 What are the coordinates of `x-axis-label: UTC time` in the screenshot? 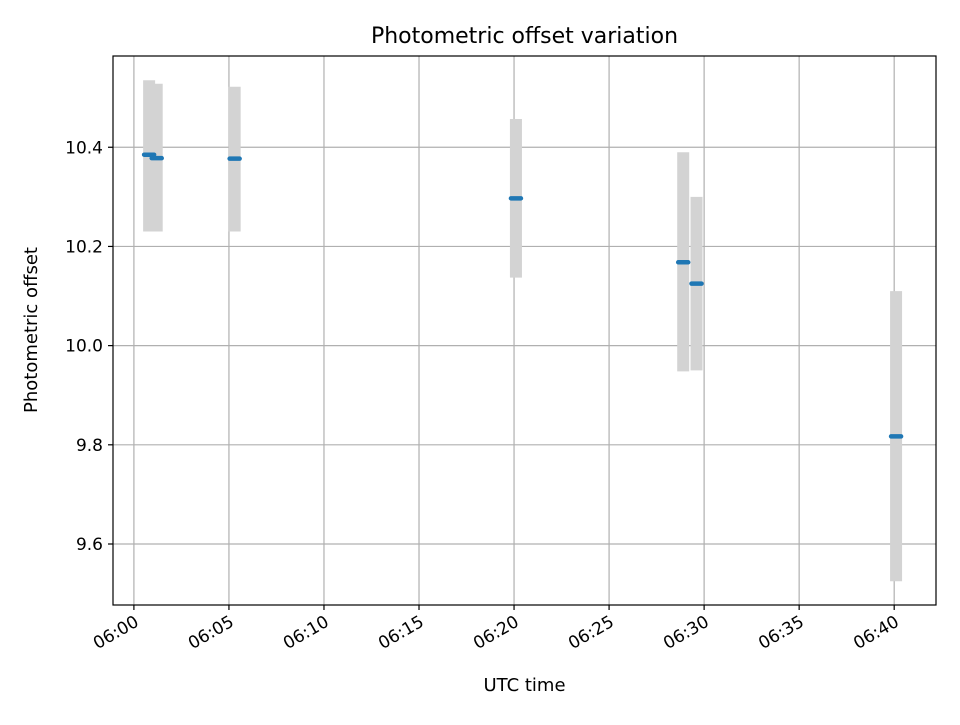 It's located at (524, 685).